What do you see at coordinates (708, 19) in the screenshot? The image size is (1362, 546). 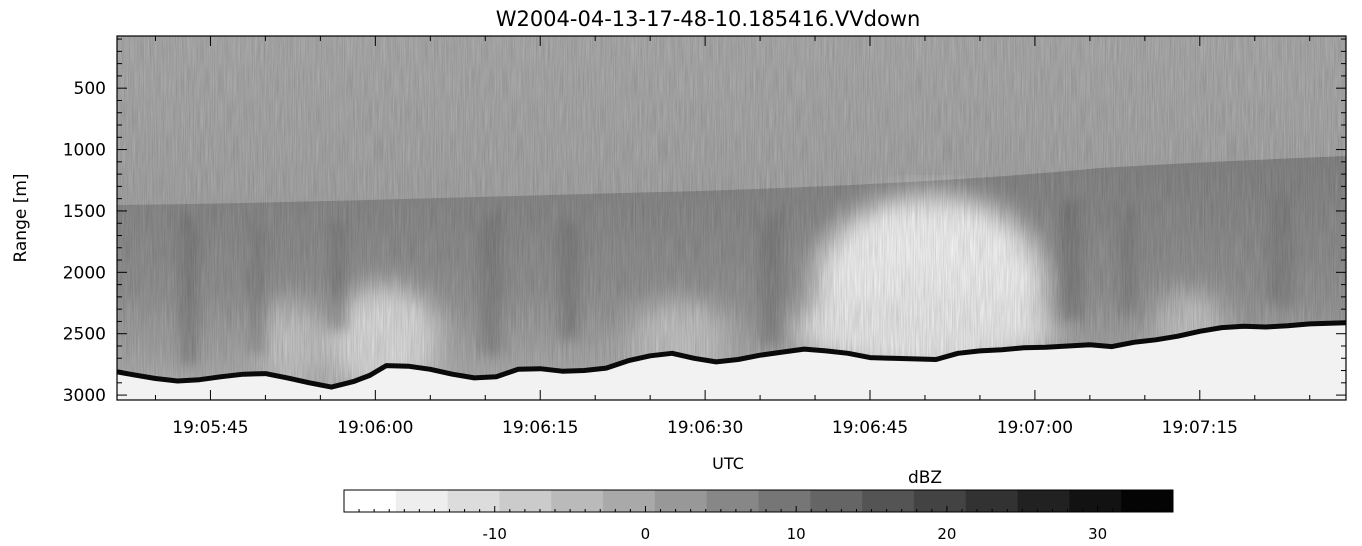 I see `chart-title: W2004-04-13-17-48-10.185416.VVdown` at bounding box center [708, 19].